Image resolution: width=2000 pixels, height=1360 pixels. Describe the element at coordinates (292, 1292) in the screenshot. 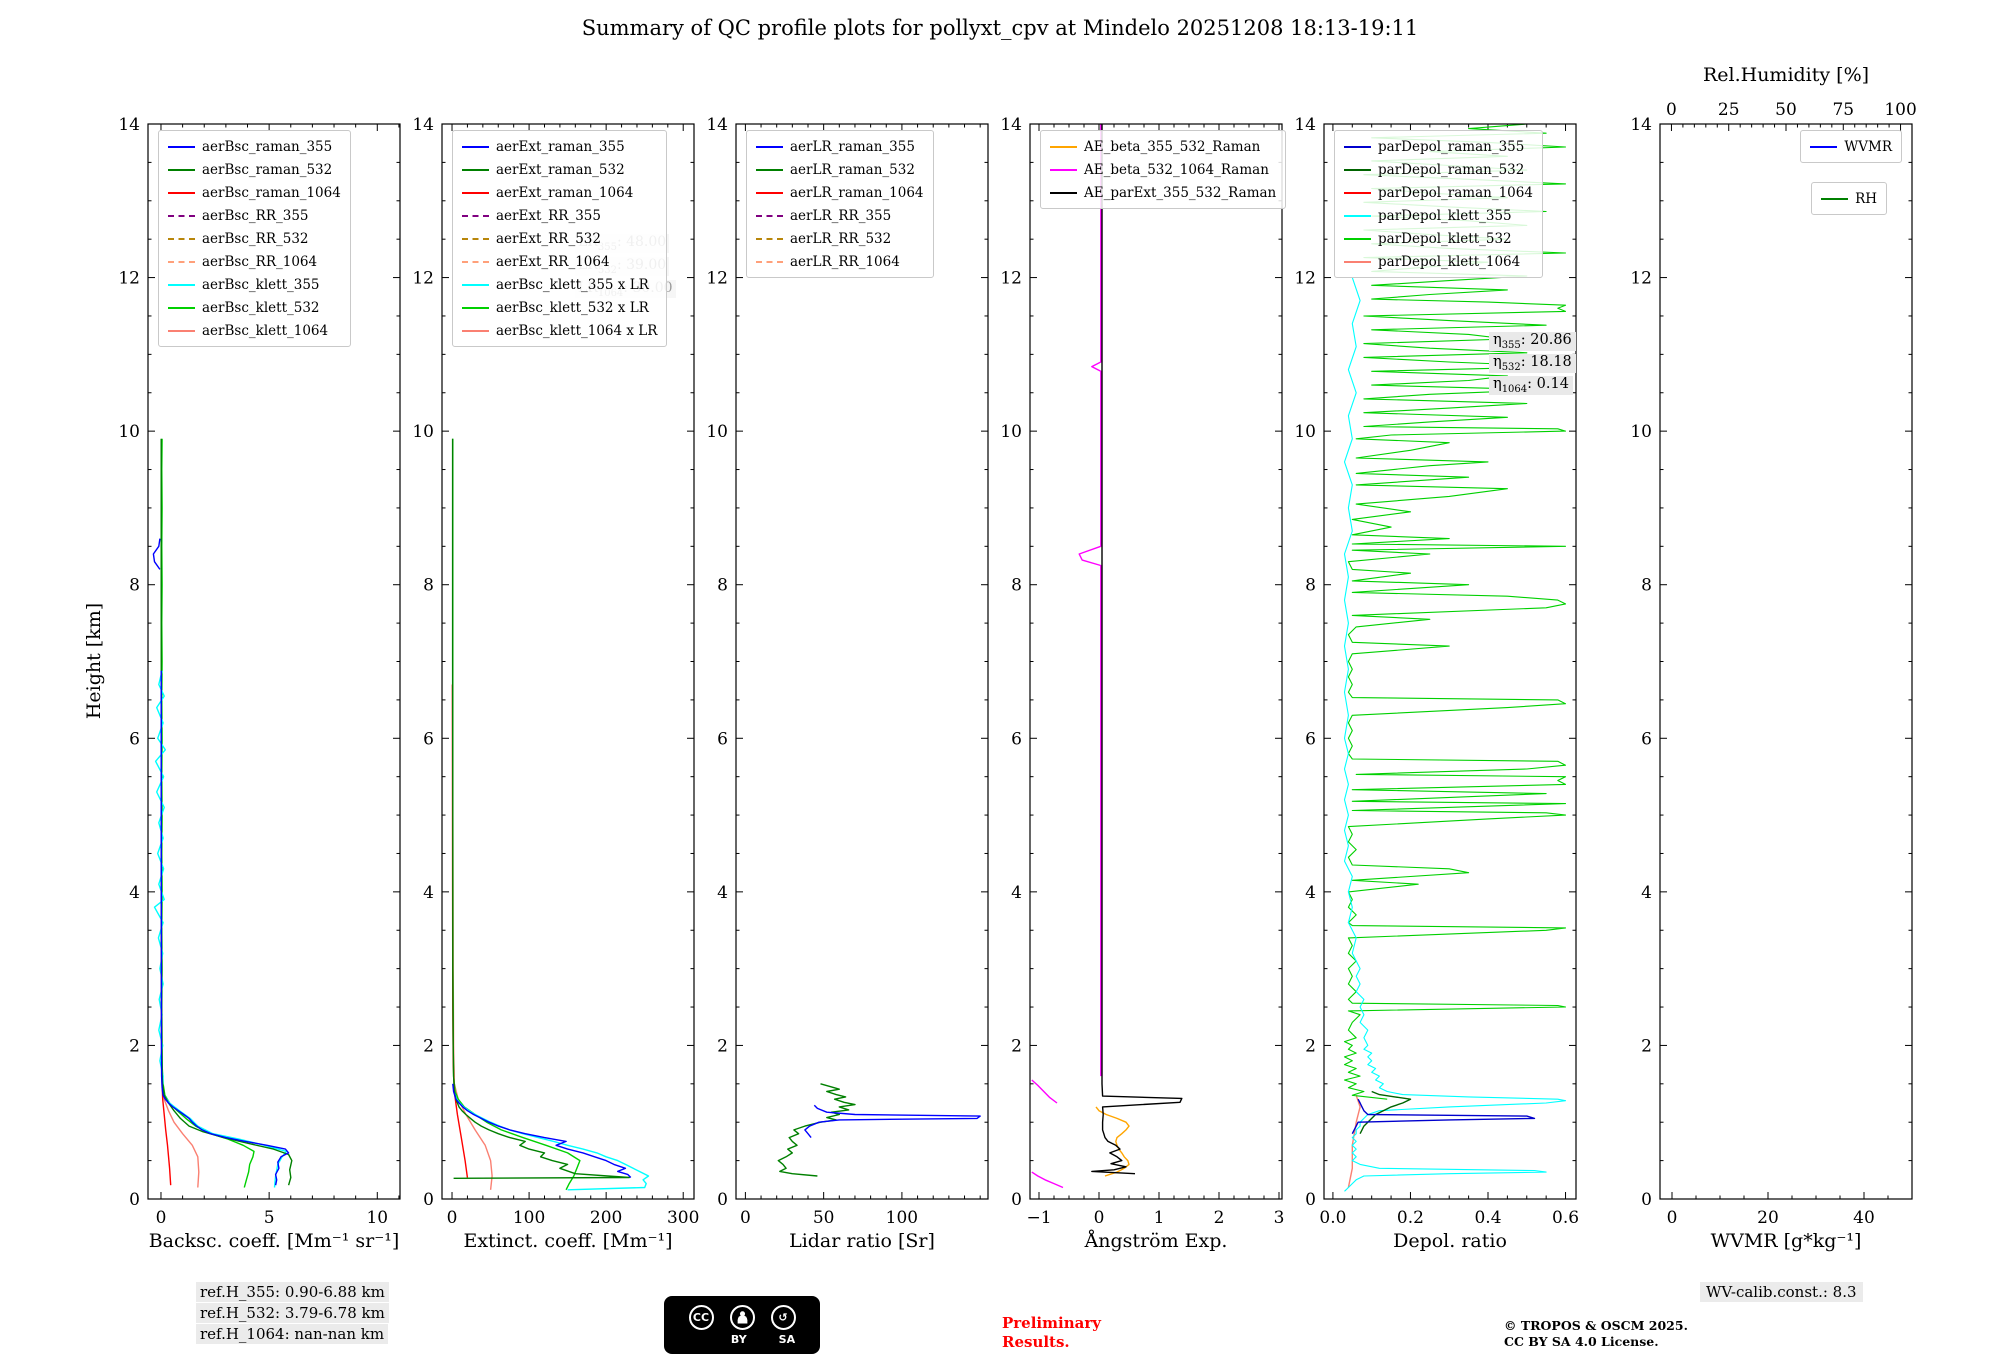

I see `refh-355: ref.H_355: 0.90-6.88 km` at that location.